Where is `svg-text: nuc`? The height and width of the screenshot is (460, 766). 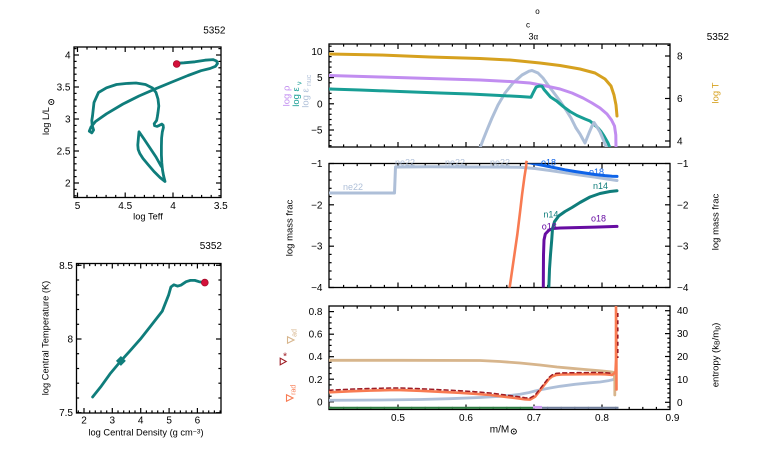
svg-text: nuc is located at coordinates (309, 80).